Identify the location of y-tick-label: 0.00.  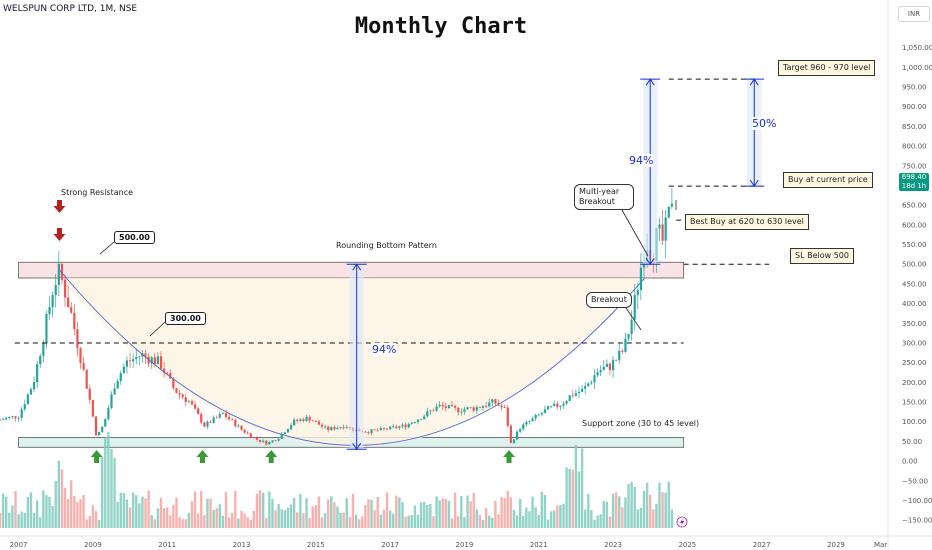
(910, 462).